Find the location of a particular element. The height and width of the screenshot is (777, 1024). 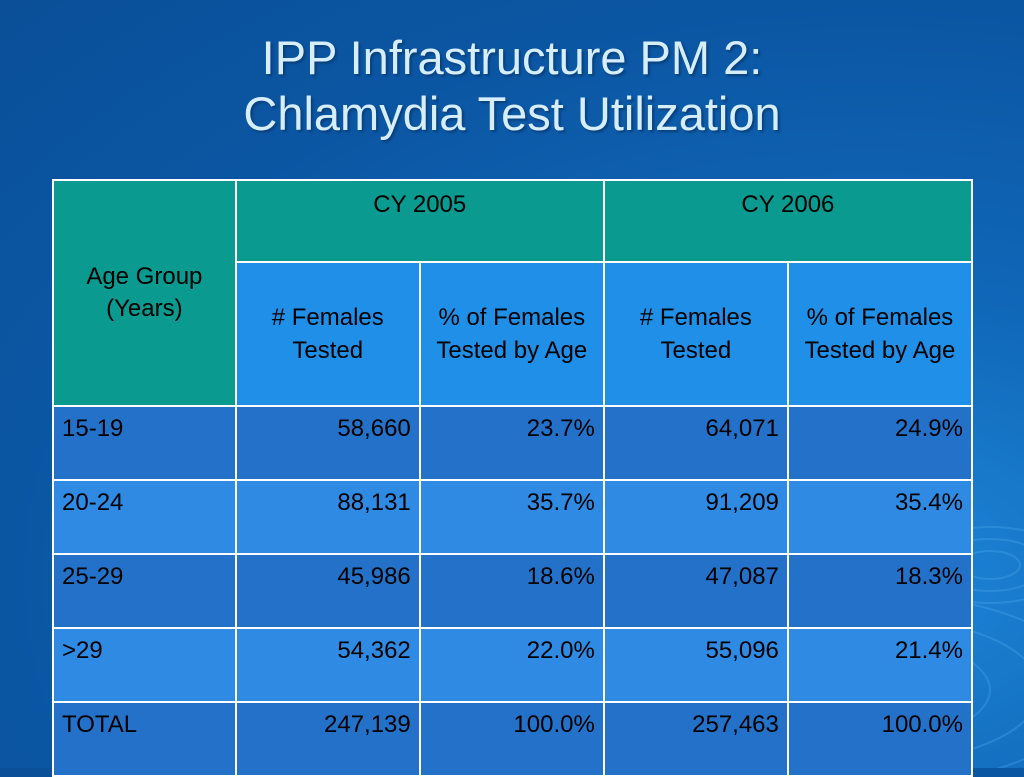

count-2005-cell: 247,139 is located at coordinates (327, 739).